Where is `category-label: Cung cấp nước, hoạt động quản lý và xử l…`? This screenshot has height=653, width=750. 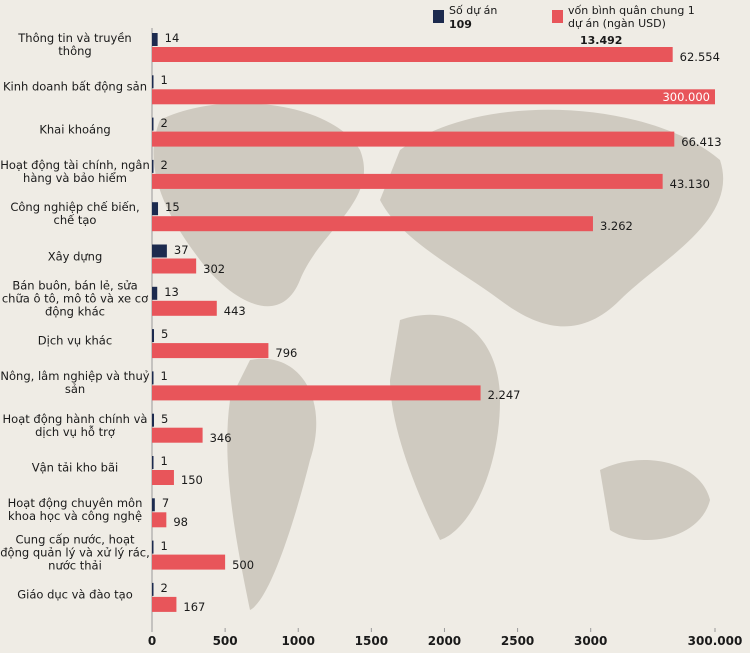
category-label: Cung cấp nước, hoạt động quản lý và xử l… is located at coordinates (75, 552).